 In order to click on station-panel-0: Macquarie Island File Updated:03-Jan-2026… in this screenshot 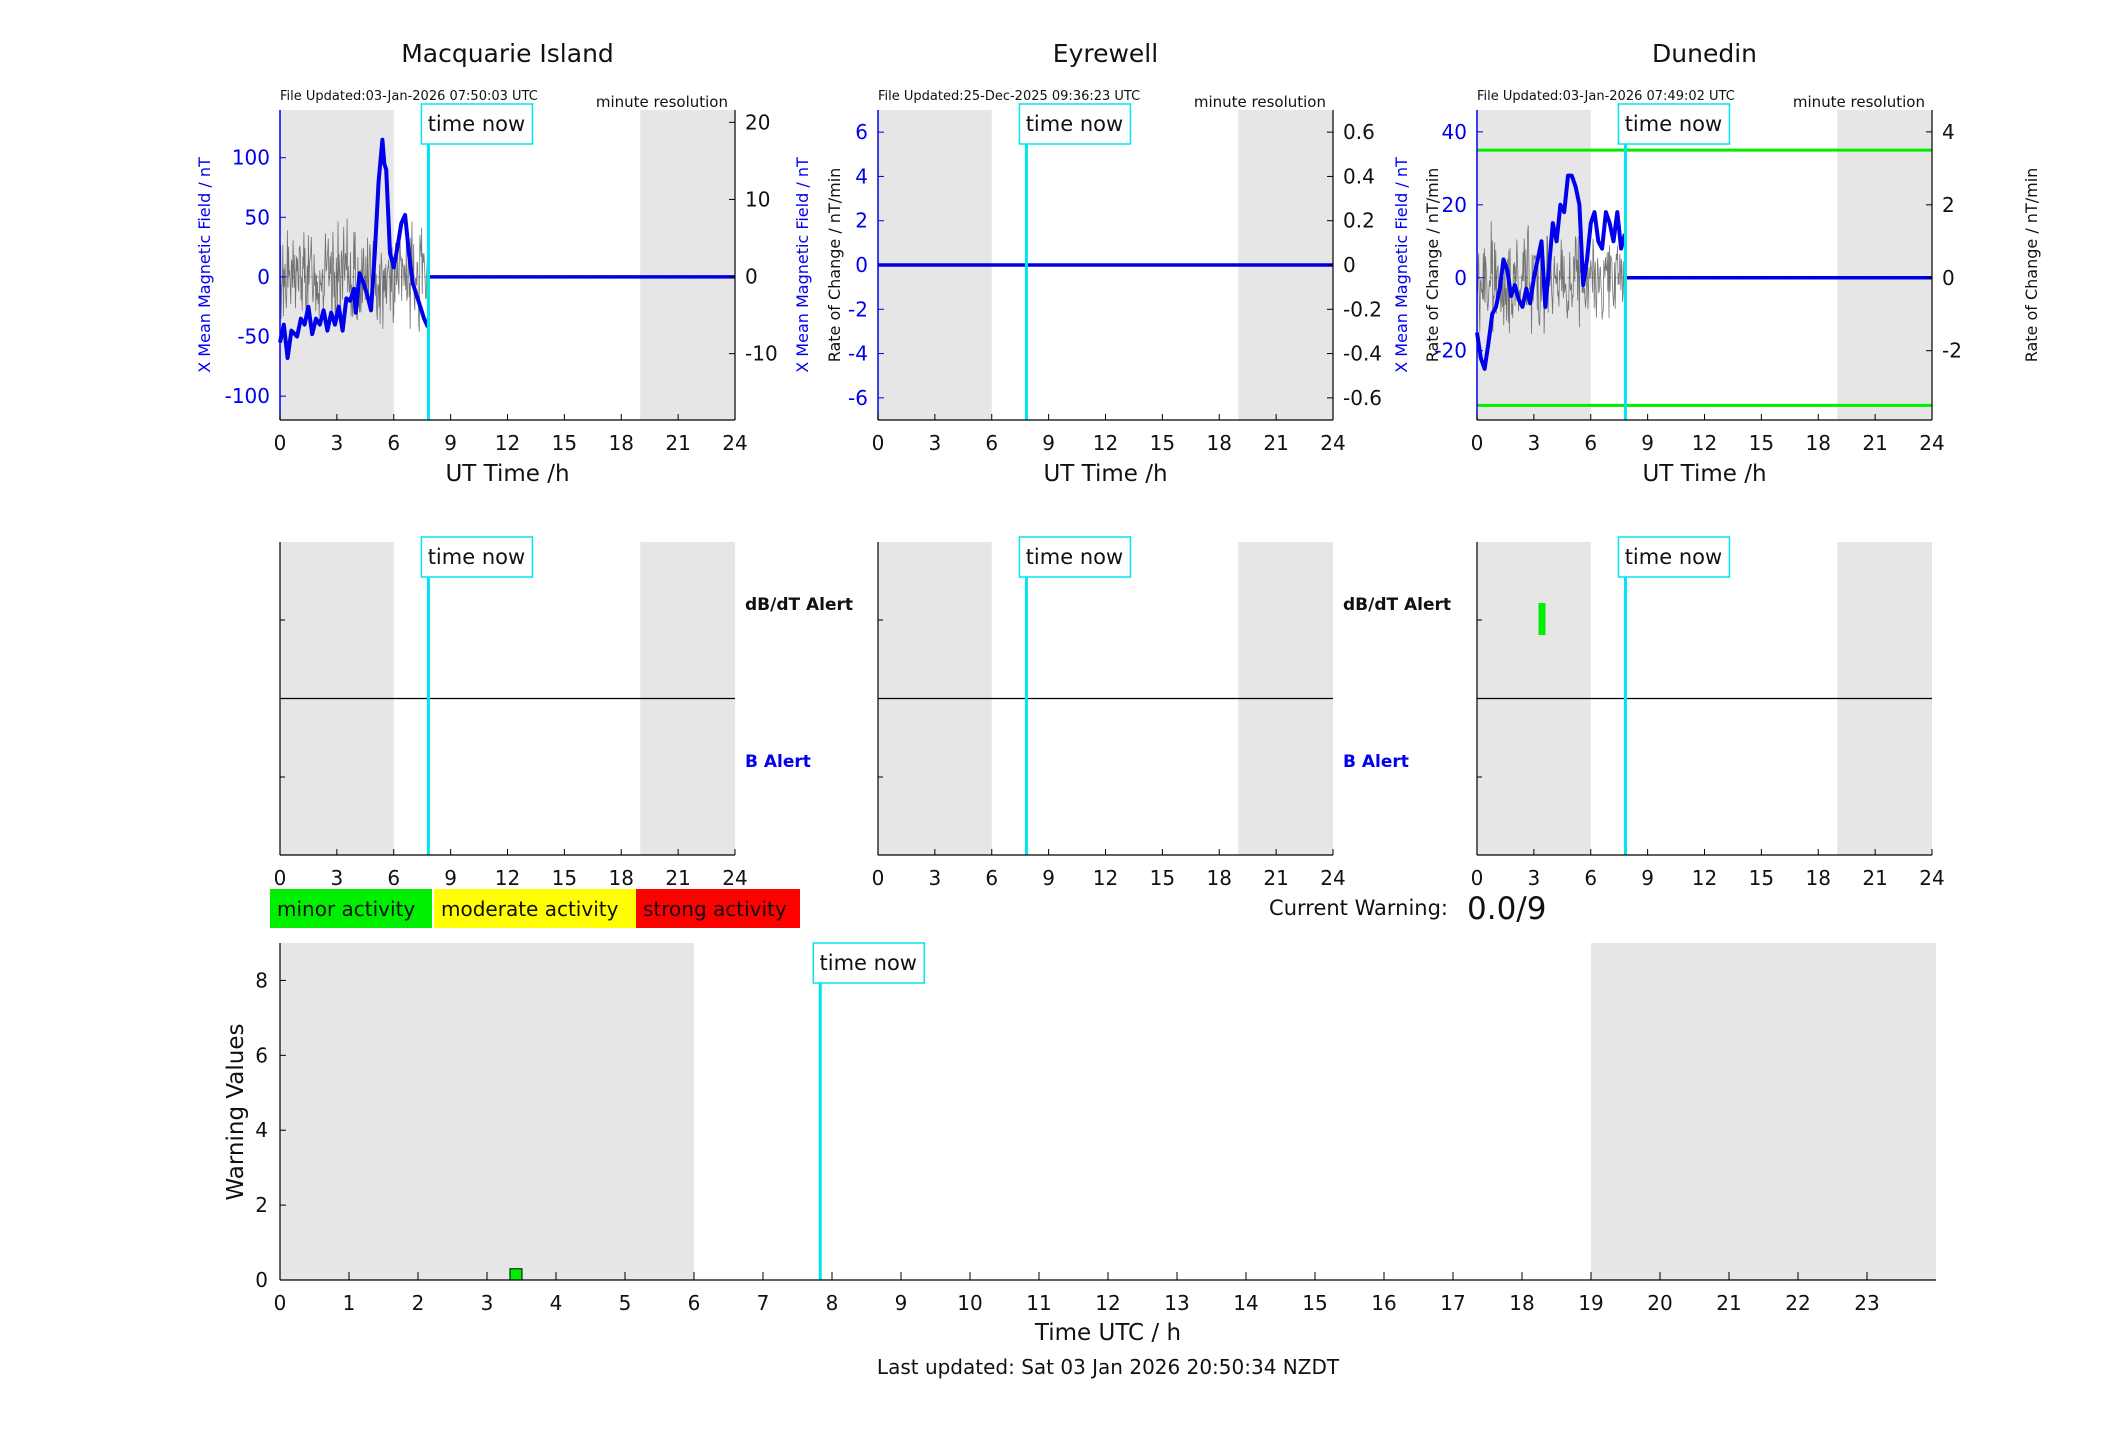, I will do `click(519, 263)`.